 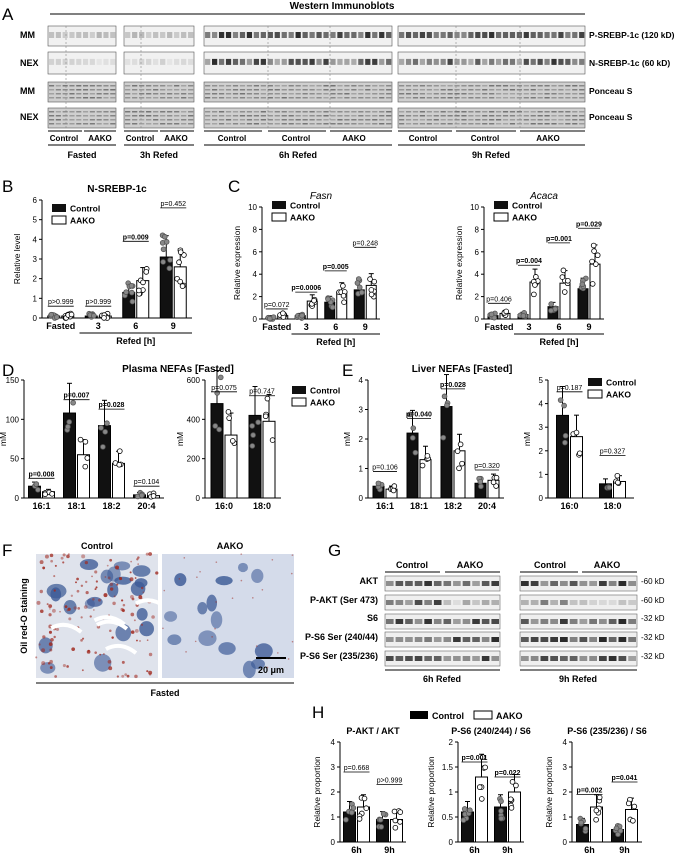 I want to click on bar-aako, so click(x=269, y=459).